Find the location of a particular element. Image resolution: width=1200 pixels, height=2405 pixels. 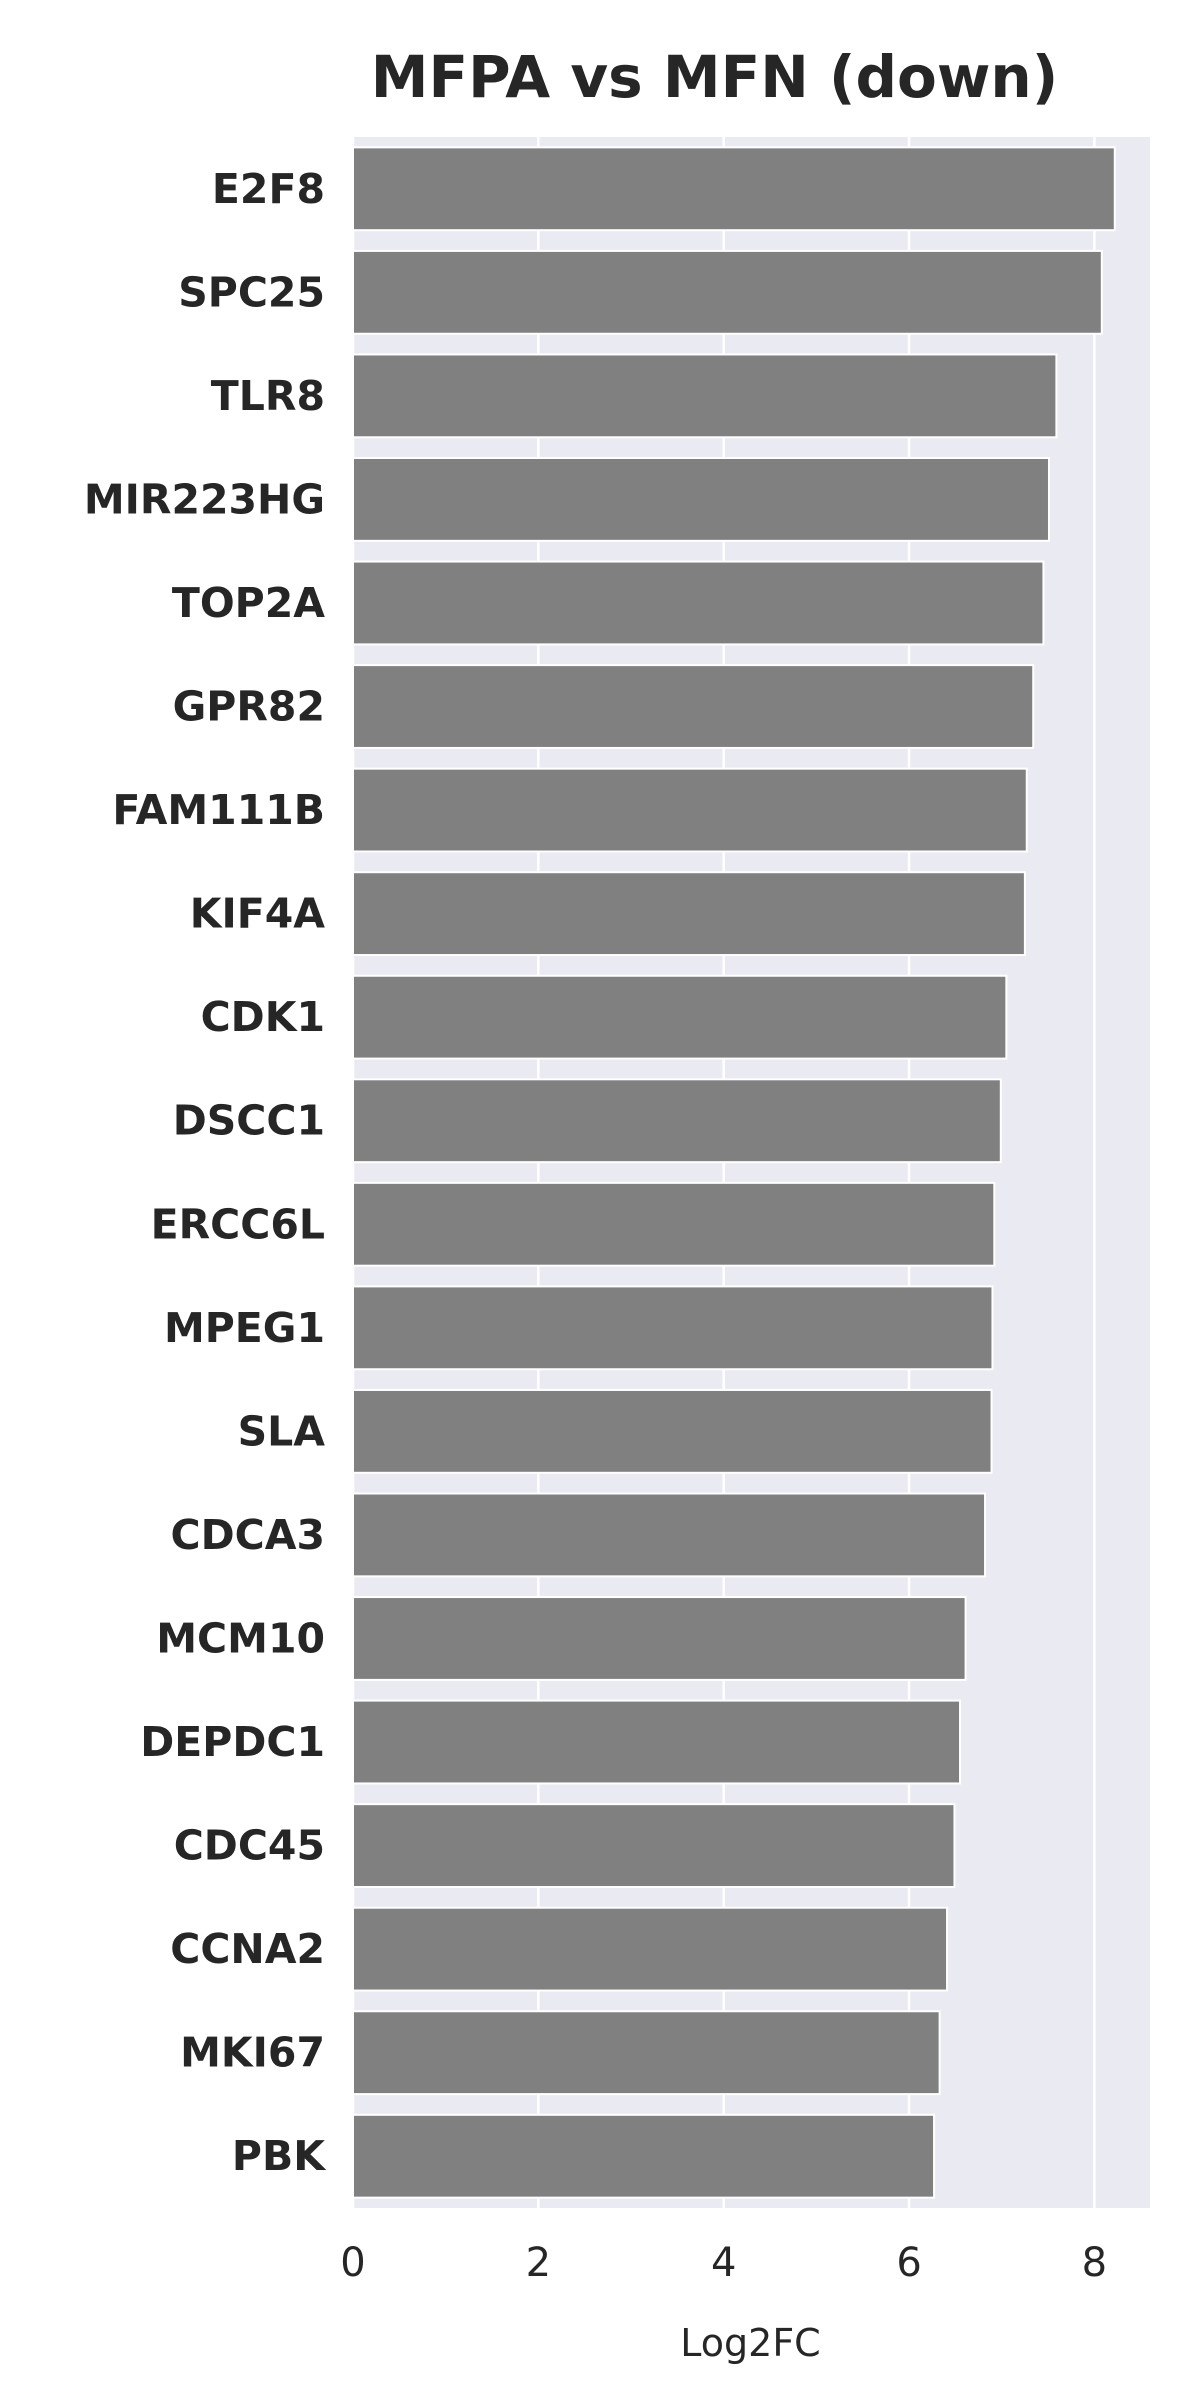

bar-cdc45 is located at coordinates (654, 1845).